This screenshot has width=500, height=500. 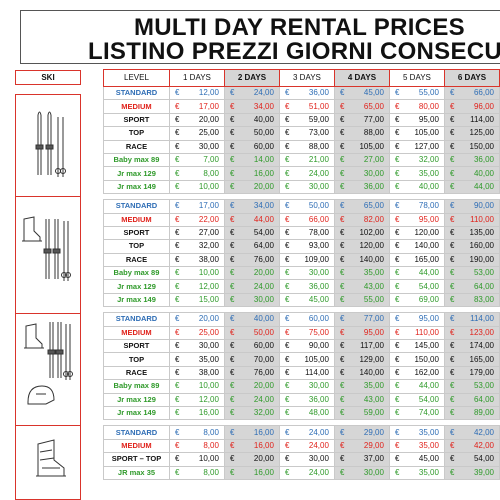 What do you see at coordinates (318, 432) in the screenshot?
I see `price-value: 24,00` at bounding box center [318, 432].